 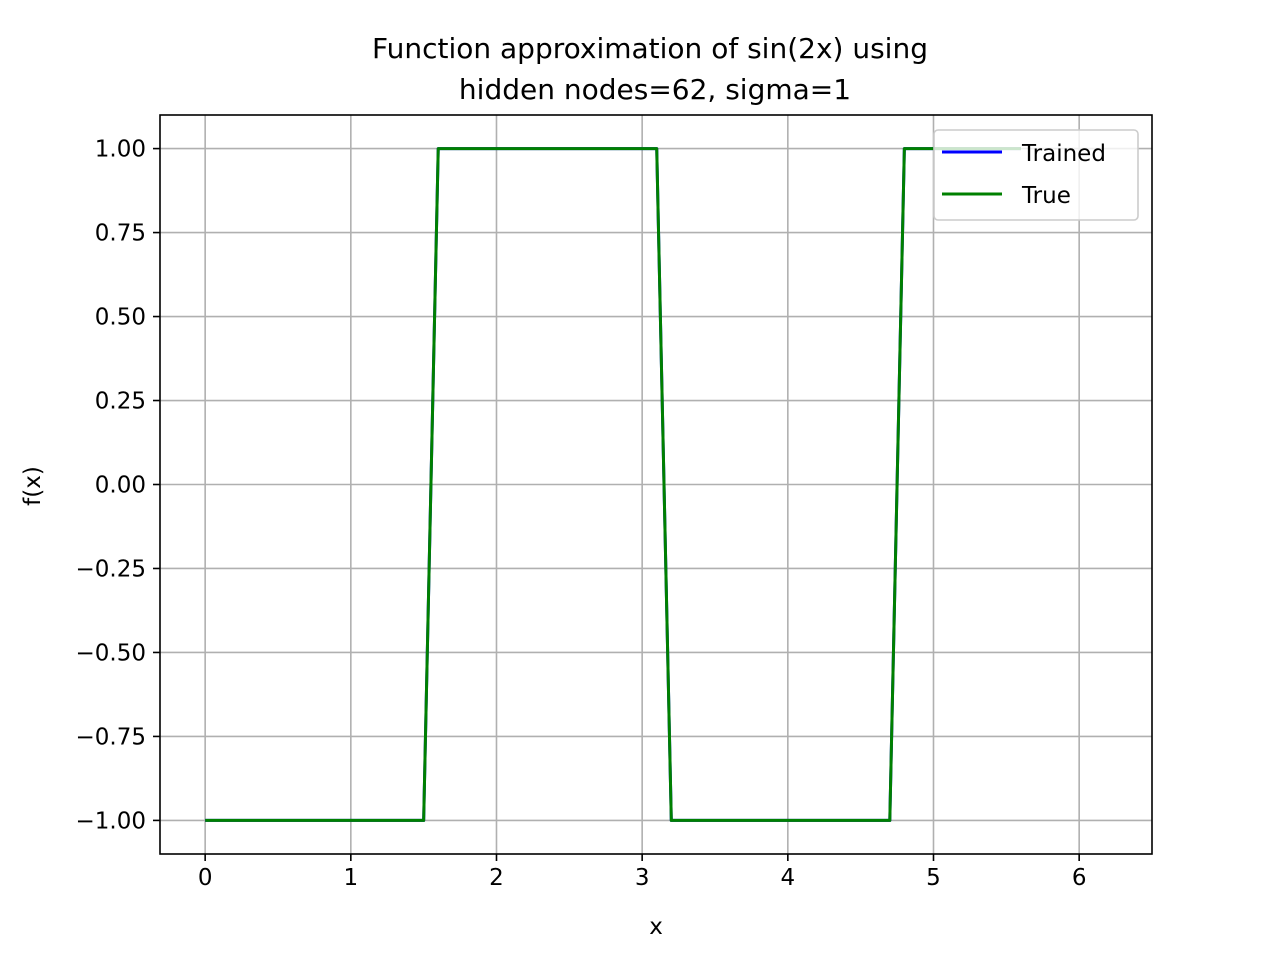 I want to click on y-tick-label: −1.00, so click(x=111, y=821).